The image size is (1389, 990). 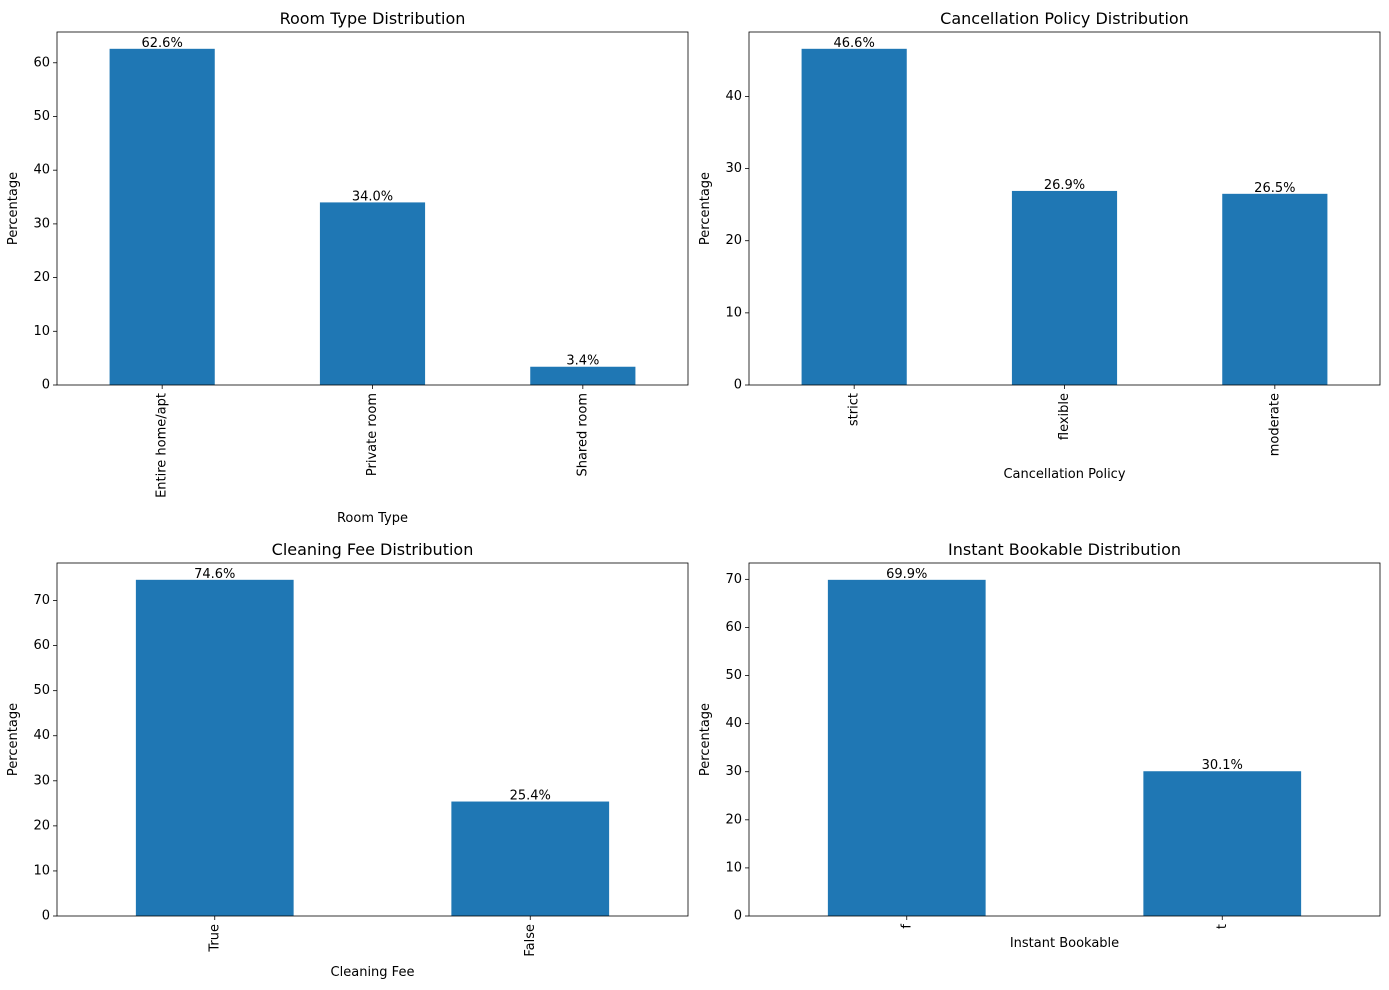 What do you see at coordinates (582, 435) in the screenshot?
I see `x-tick-label: Shared room` at bounding box center [582, 435].